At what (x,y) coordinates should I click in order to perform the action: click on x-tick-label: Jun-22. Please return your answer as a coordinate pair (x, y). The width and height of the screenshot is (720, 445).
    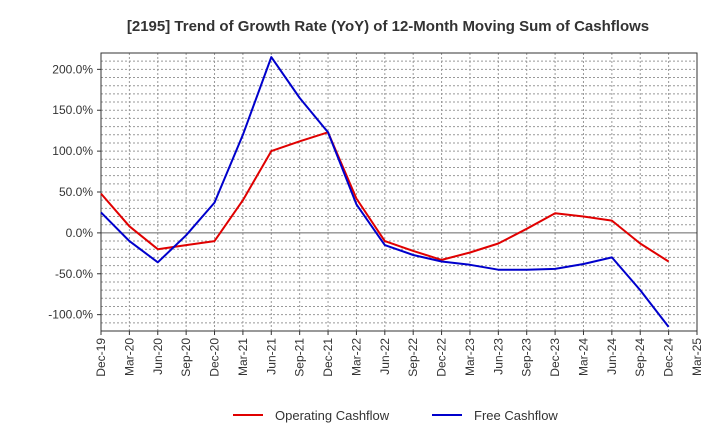
    Looking at the image, I should click on (385, 356).